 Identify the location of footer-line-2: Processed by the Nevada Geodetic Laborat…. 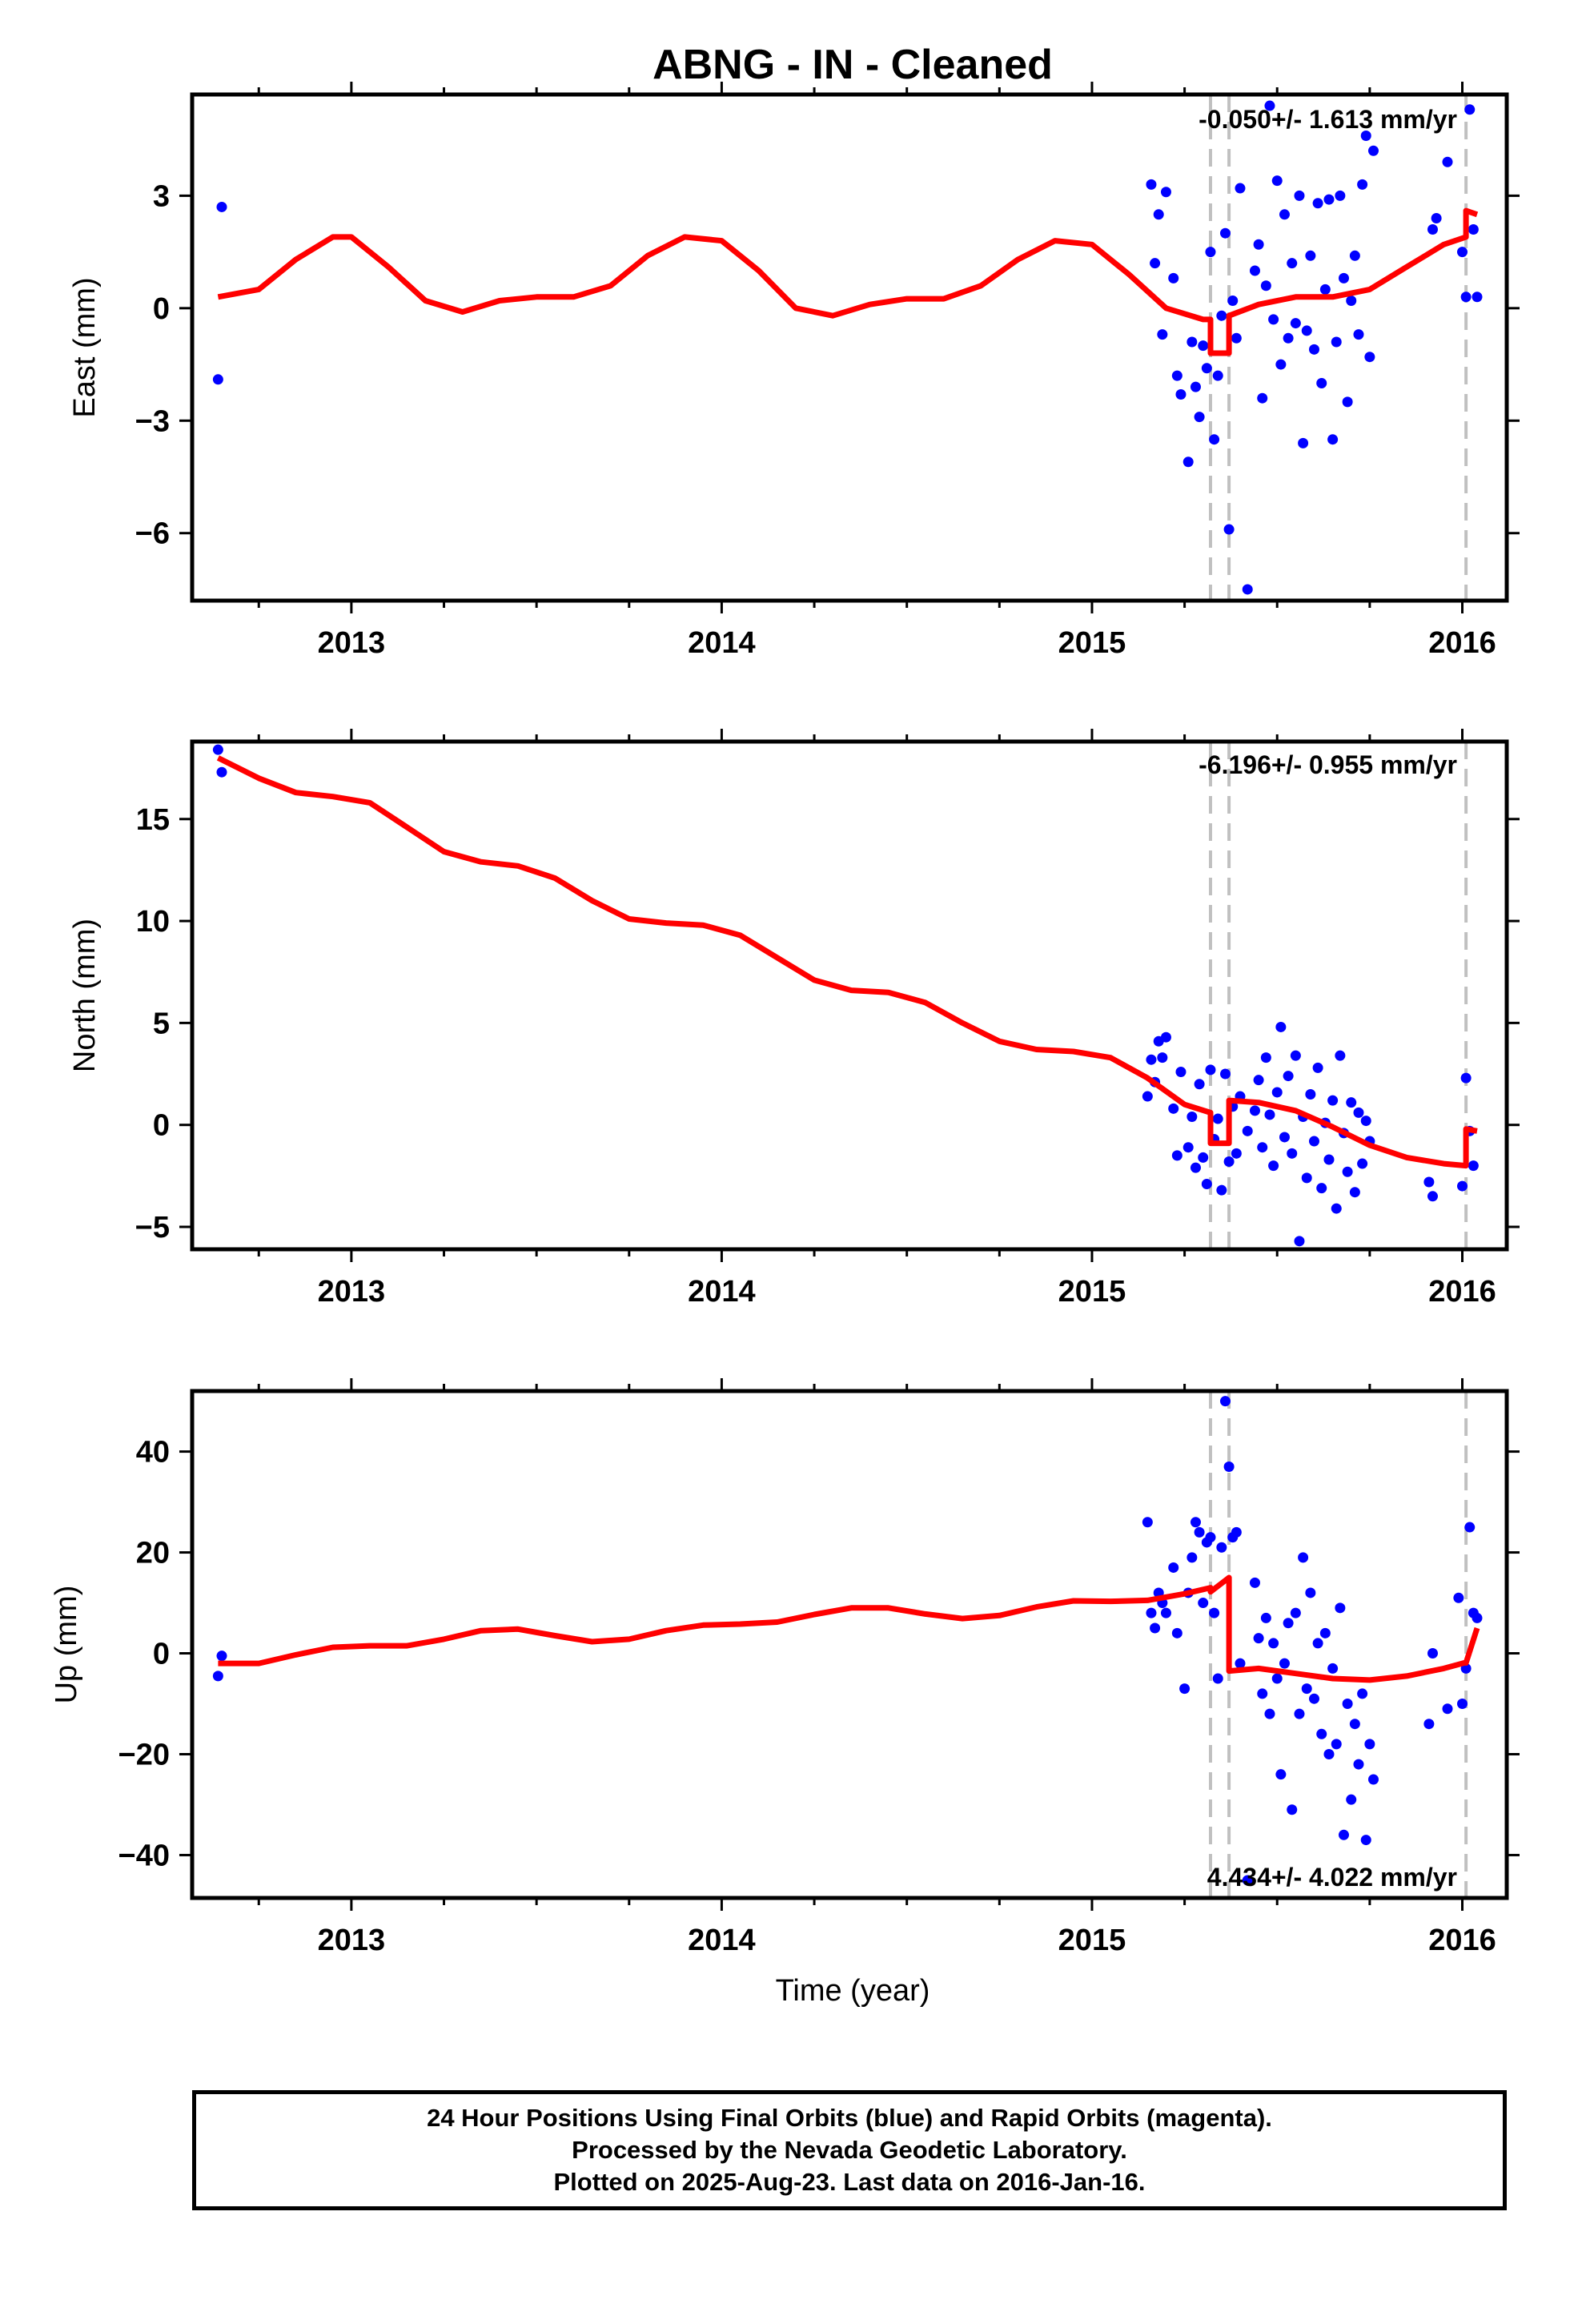
(849, 2150).